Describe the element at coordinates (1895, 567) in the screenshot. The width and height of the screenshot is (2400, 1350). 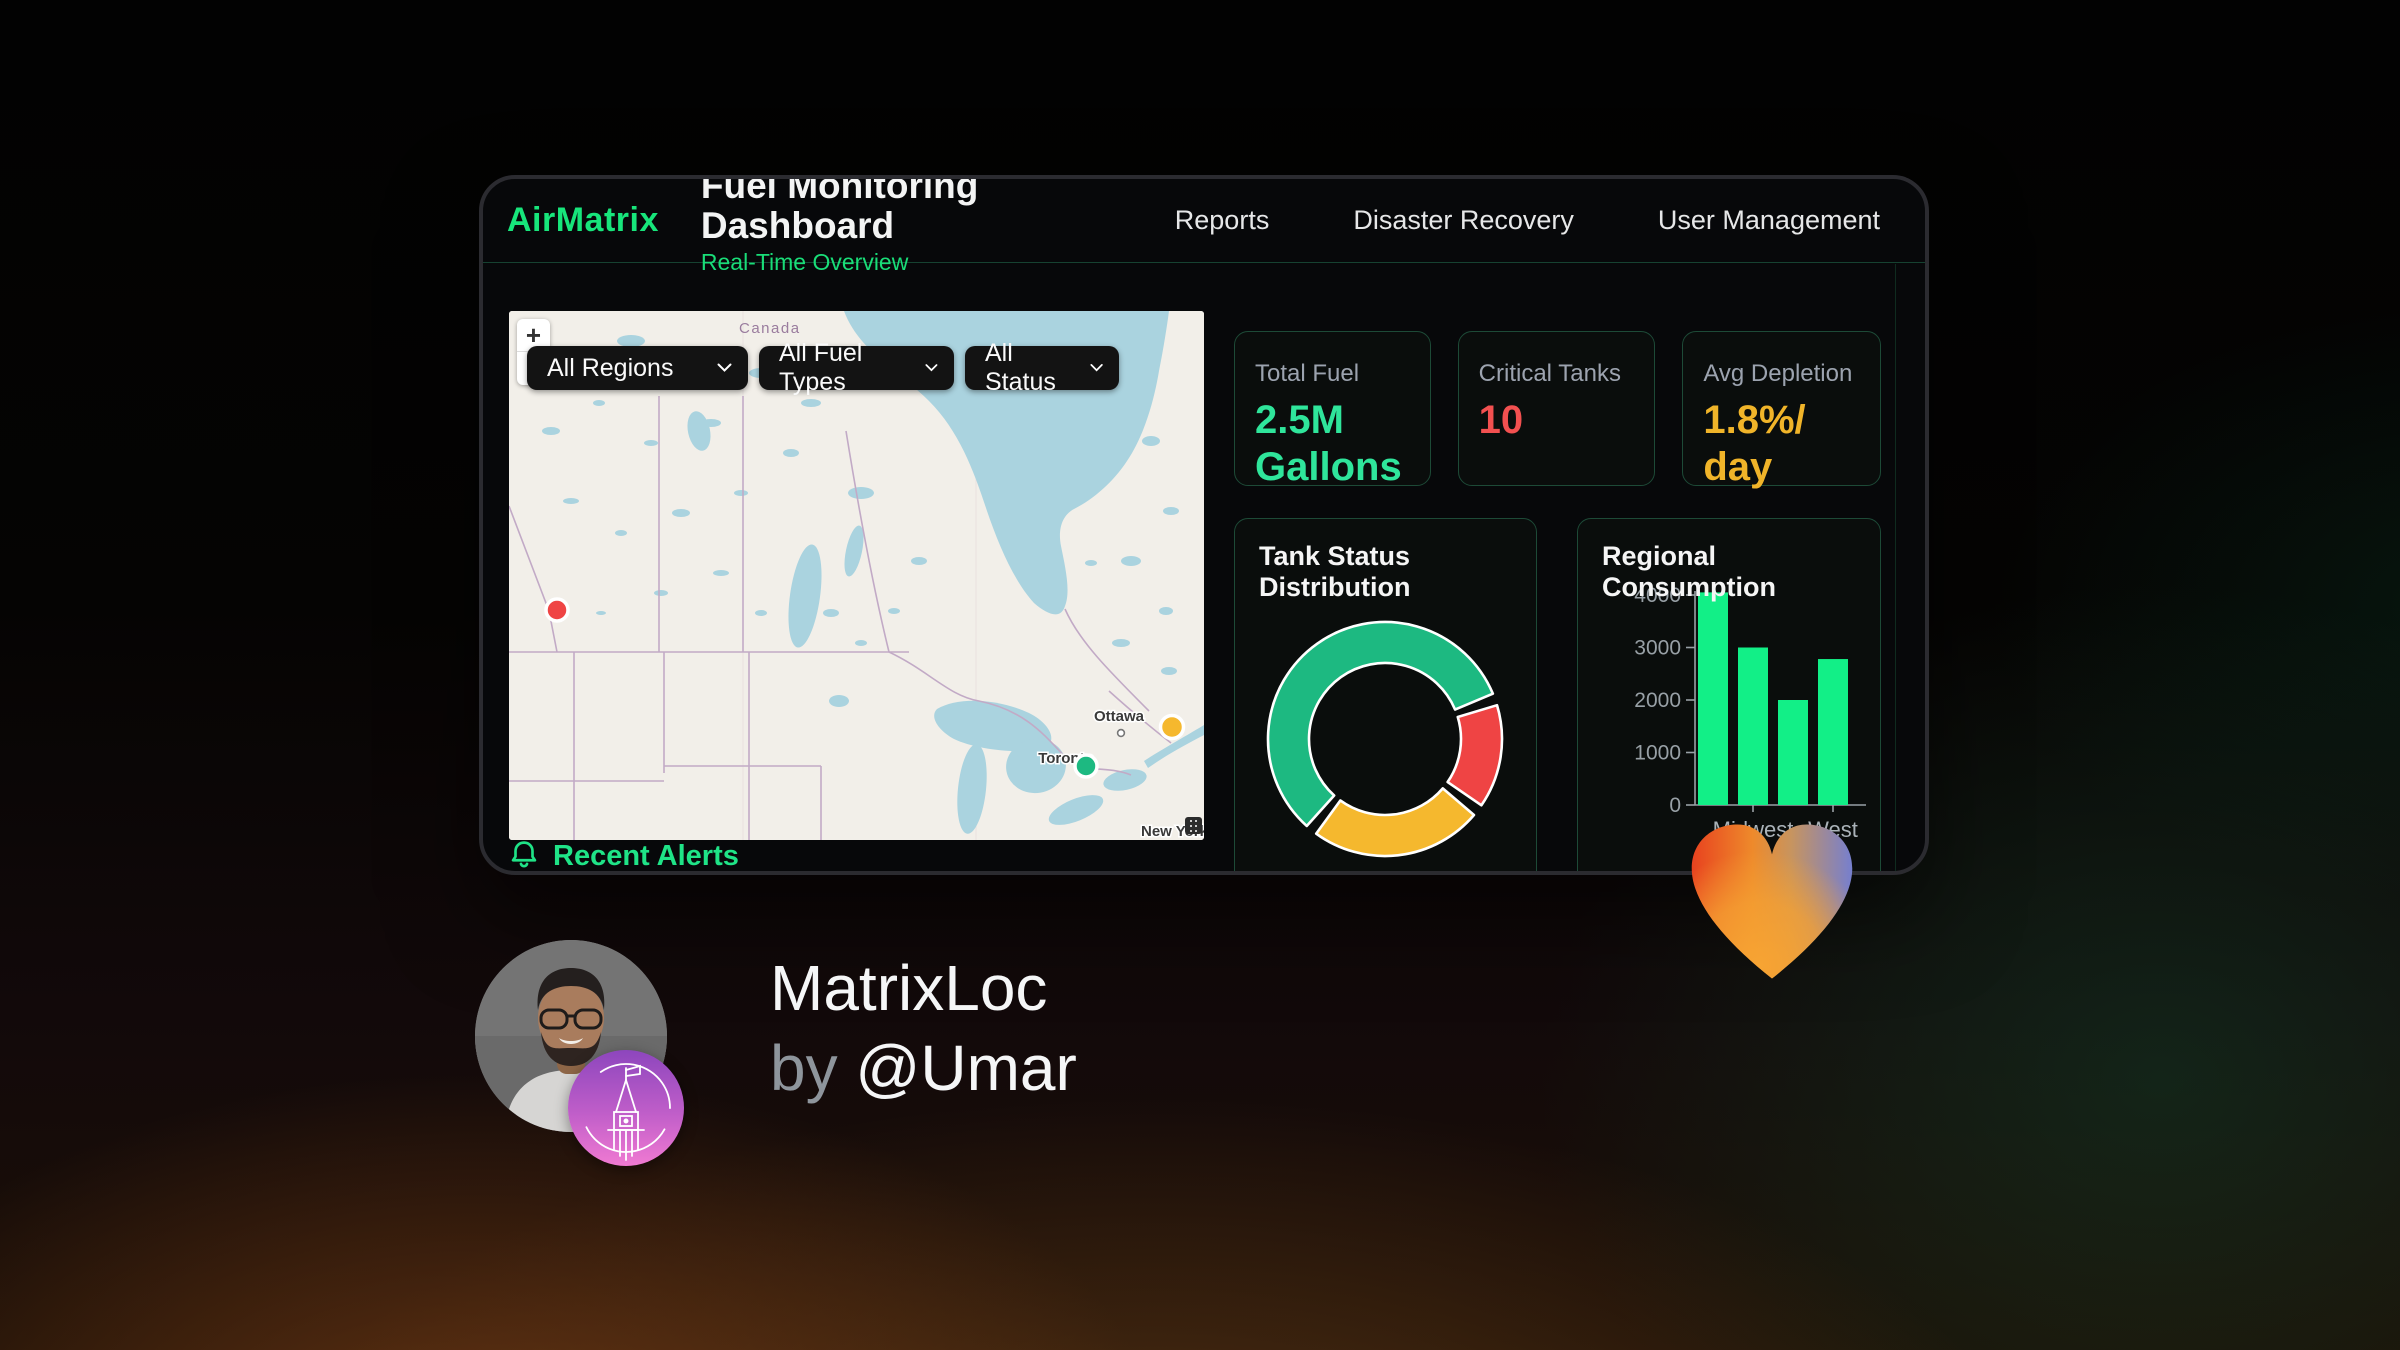
I see `content-divider` at that location.